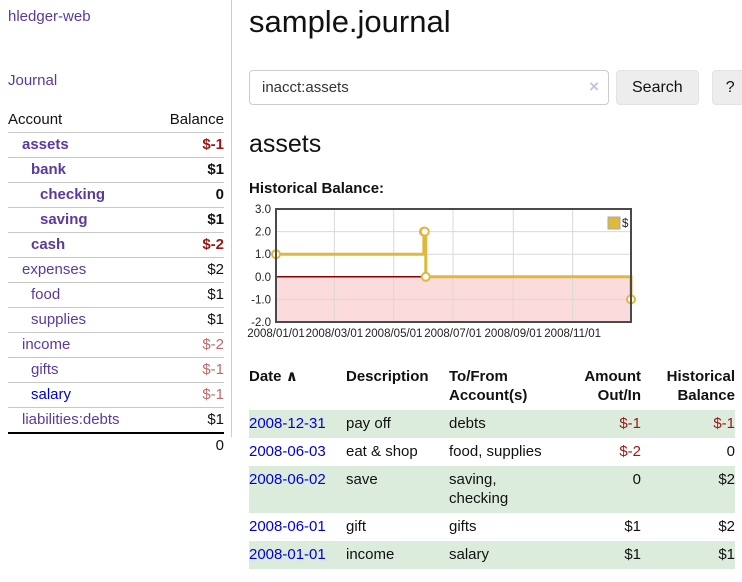  Describe the element at coordinates (700, 386) in the screenshot. I see `column-header-balance: Historical Balance` at that location.